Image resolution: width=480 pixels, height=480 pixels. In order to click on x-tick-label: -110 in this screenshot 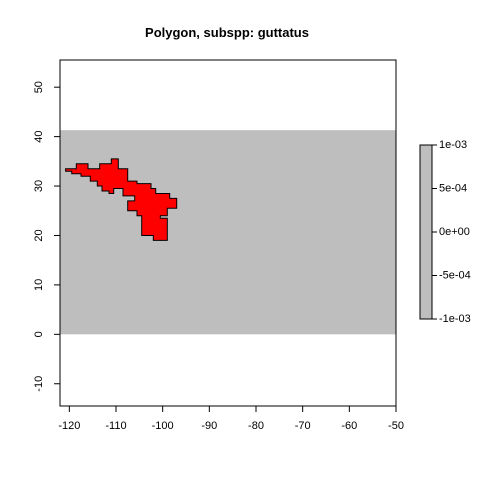, I will do `click(115, 426)`.